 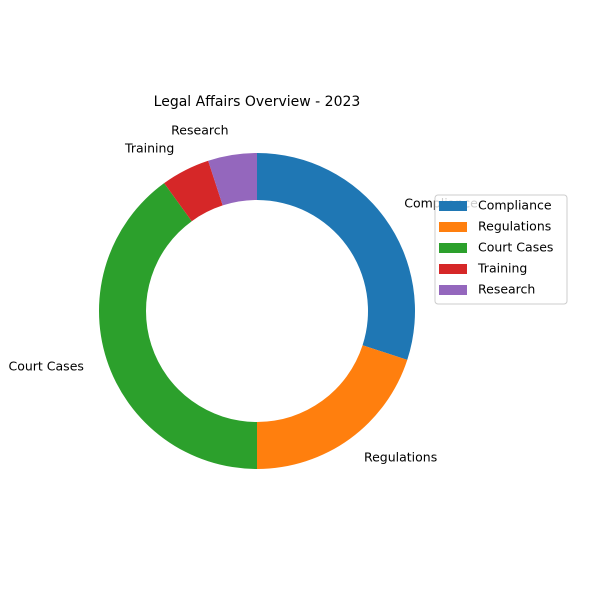 I want to click on slice-training, so click(x=193, y=191).